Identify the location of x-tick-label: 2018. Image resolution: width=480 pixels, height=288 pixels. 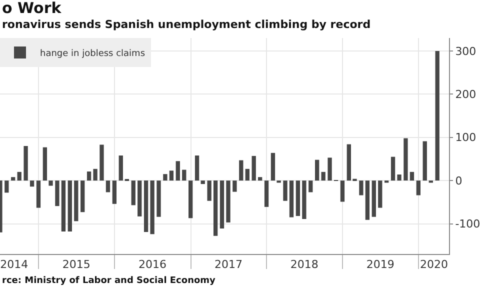
(304, 265).